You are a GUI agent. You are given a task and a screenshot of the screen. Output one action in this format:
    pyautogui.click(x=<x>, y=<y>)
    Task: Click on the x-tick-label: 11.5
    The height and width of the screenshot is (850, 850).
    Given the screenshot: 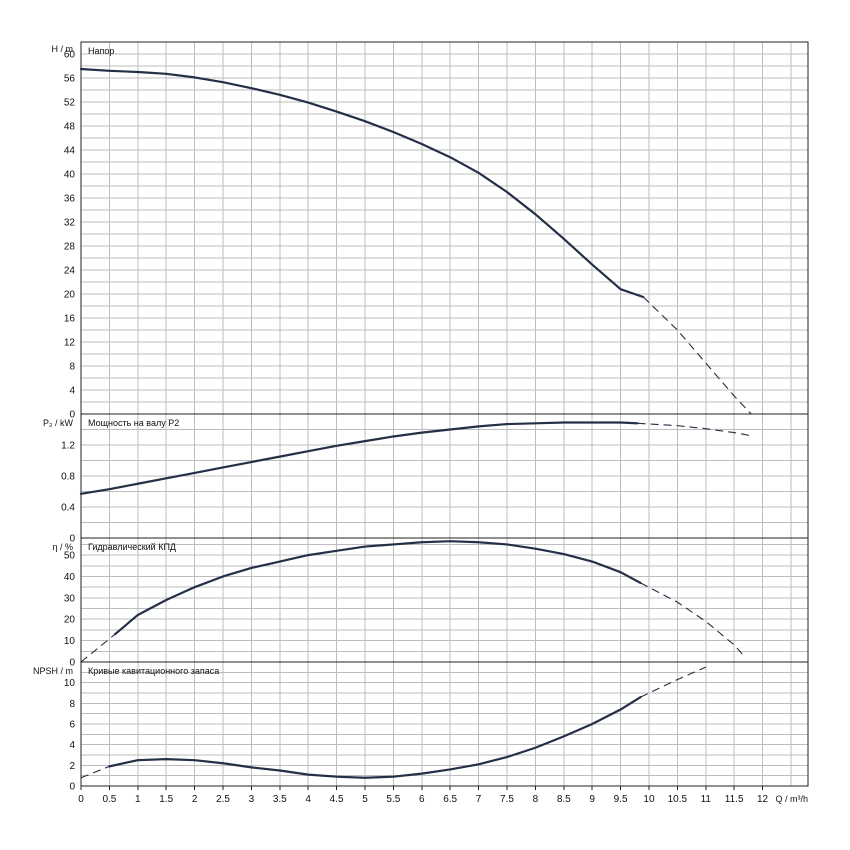 What is the action you would take?
    pyautogui.click(x=734, y=799)
    